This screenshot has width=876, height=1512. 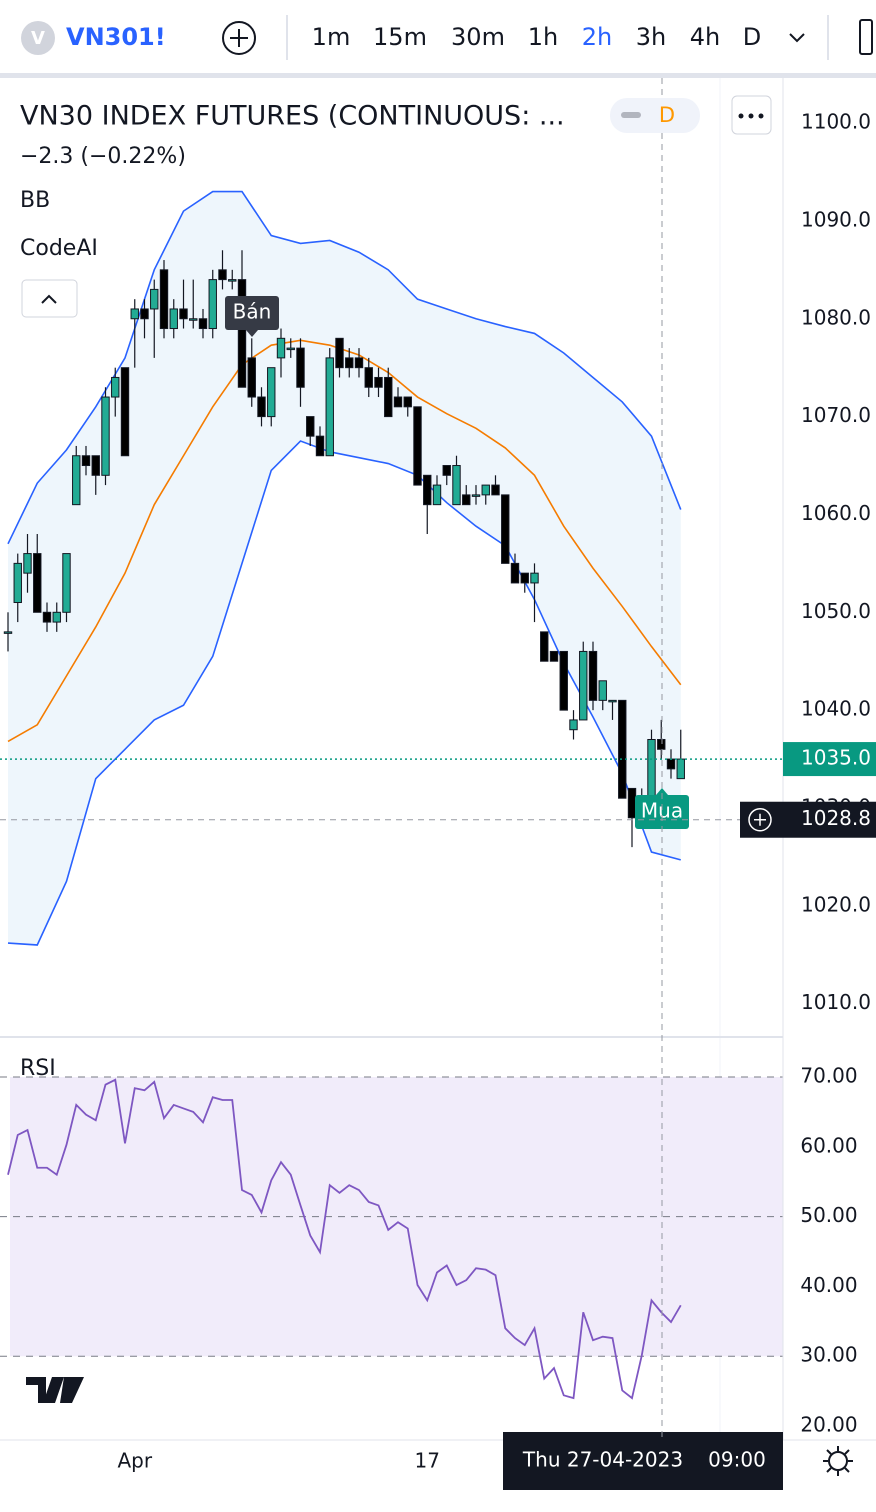 What do you see at coordinates (828, 1145) in the screenshot?
I see `y-tick-label: 60.00` at bounding box center [828, 1145].